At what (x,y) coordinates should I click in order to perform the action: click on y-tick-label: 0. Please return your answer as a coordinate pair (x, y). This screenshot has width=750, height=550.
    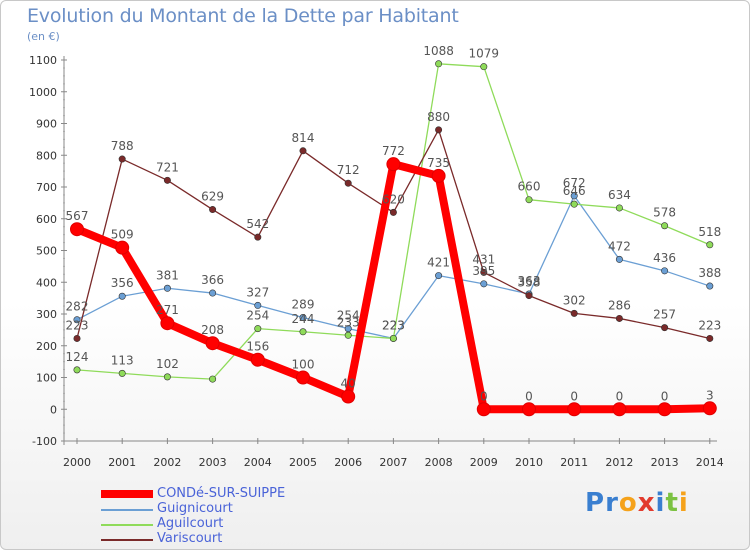
    Looking at the image, I should click on (53, 409).